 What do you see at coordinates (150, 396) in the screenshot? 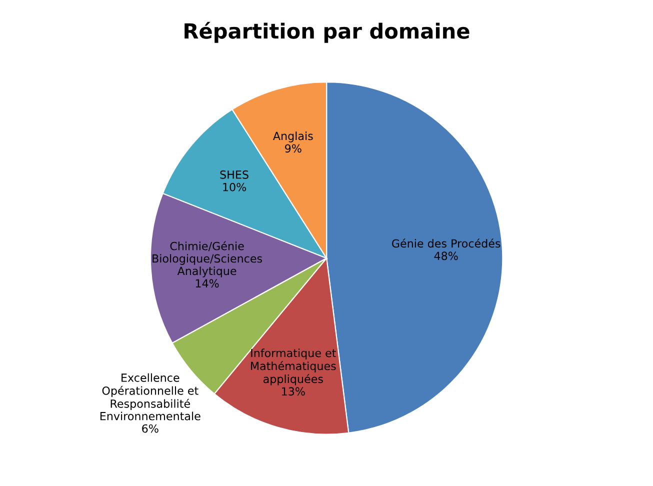
I see `slice-label: Excellence Opérationnelle et Responsabilité Environnementale` at bounding box center [150, 396].